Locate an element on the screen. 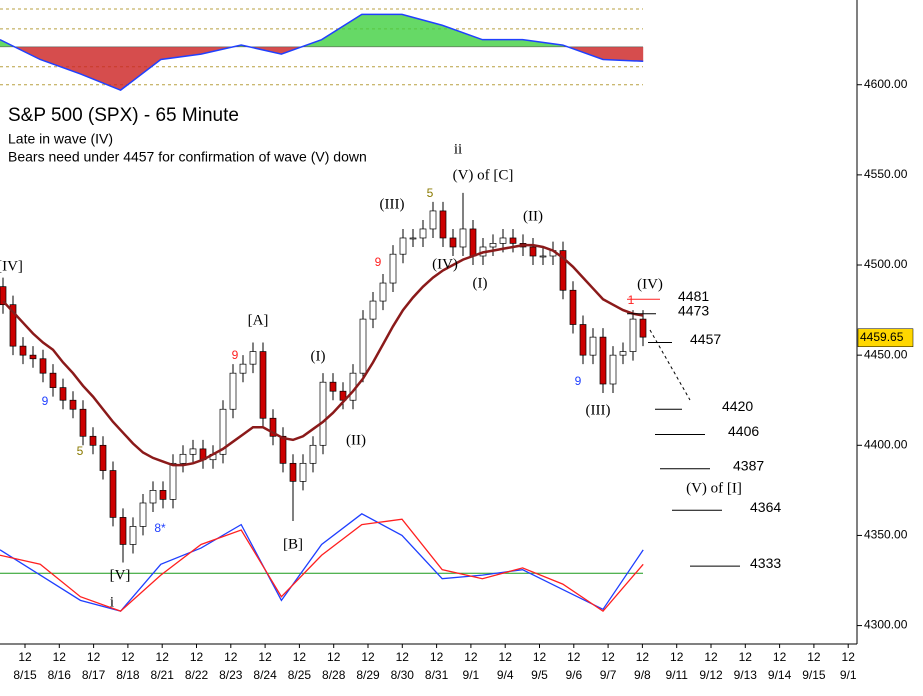  indicator-area is located at coordinates (329, 68).